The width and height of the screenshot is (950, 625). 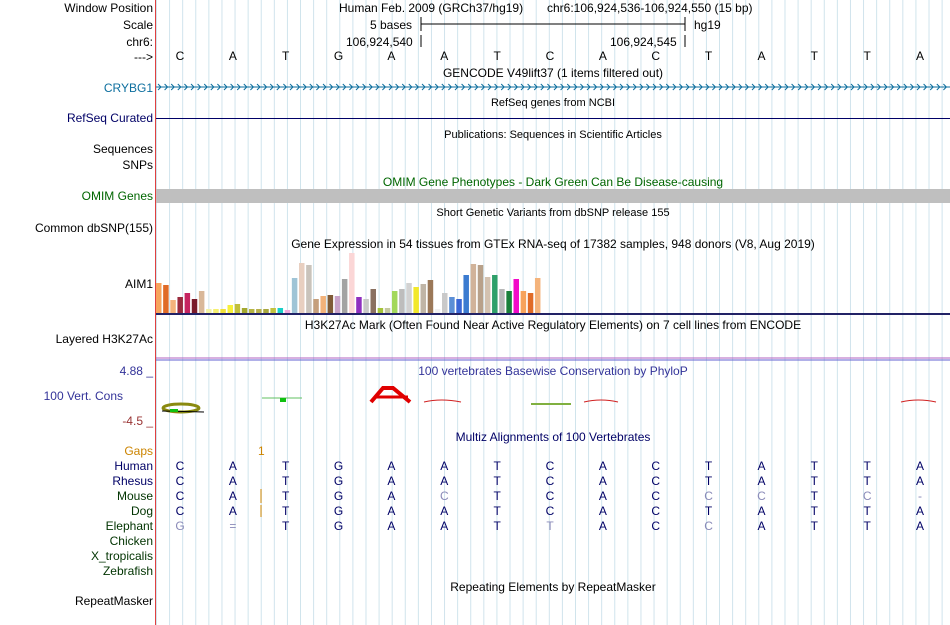 I want to click on sequence-base: G, so click(x=338, y=56).